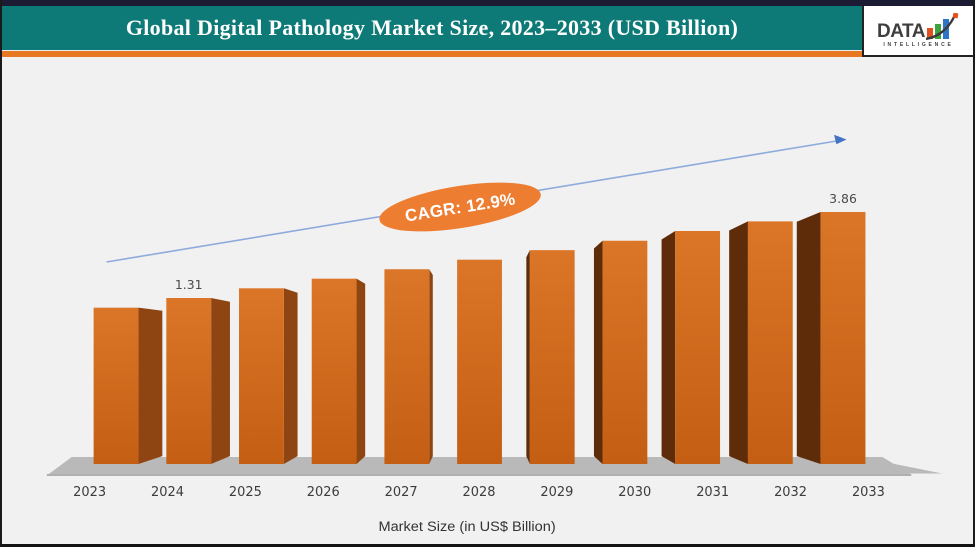 This screenshot has height=547, width=975. Describe the element at coordinates (942, 27) in the screenshot. I see `logo-chart-icon` at that location.